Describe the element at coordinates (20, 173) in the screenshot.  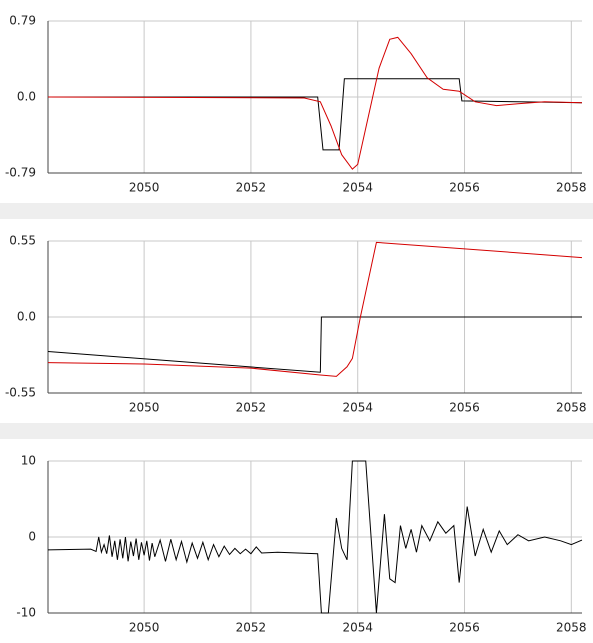
I see `y-tick-label: -0.79` at that location.